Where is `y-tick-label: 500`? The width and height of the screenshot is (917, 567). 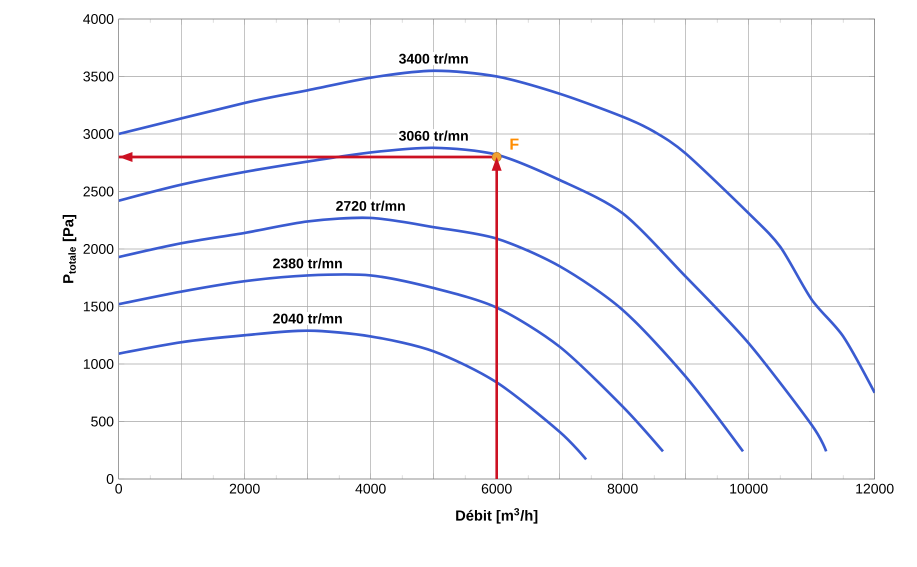 y-tick-label: 500 is located at coordinates (102, 421).